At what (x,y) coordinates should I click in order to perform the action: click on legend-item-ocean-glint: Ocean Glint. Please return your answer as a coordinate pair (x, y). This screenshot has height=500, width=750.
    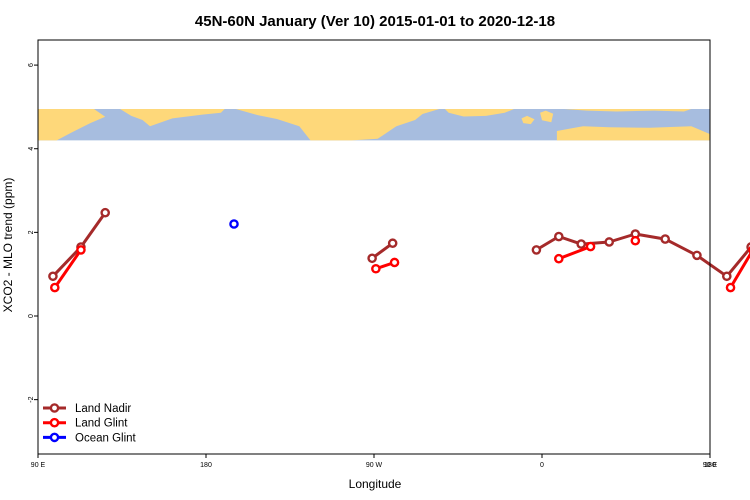
    Looking at the image, I should click on (90, 438).